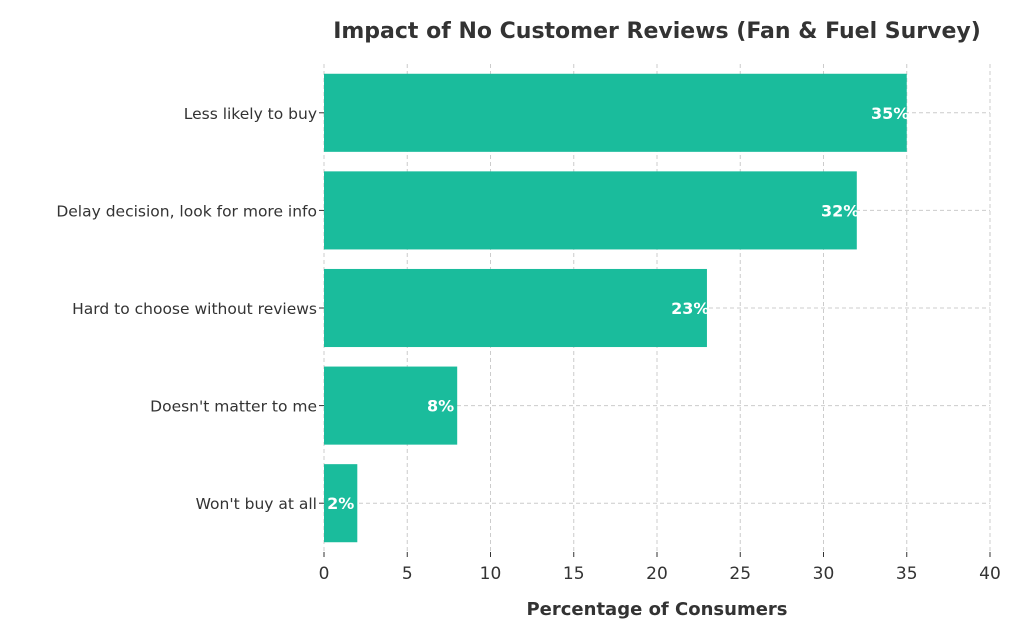 The image size is (1024, 644). I want to click on y-tick-label: Less likely to buy, so click(250, 114).